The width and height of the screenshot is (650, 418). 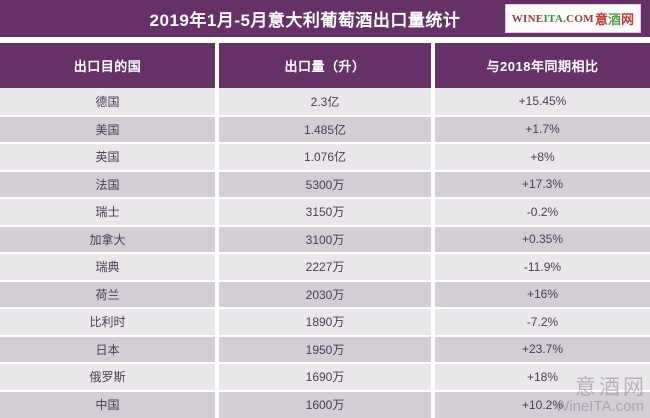 I want to click on table-header: 出口目的国 出口量（升） 与2018年同期相比, so click(x=325, y=65).